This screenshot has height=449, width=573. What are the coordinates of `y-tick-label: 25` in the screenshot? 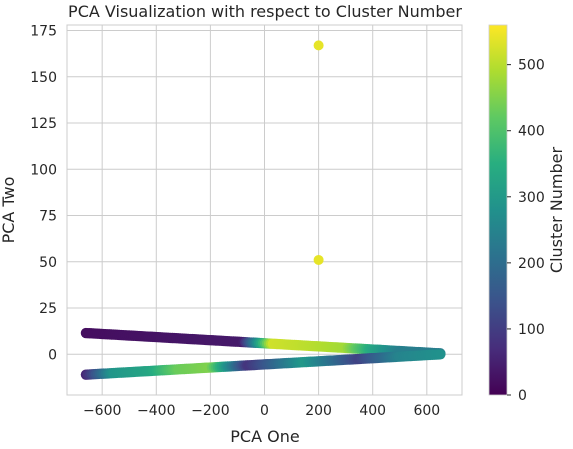 It's located at (48, 309).